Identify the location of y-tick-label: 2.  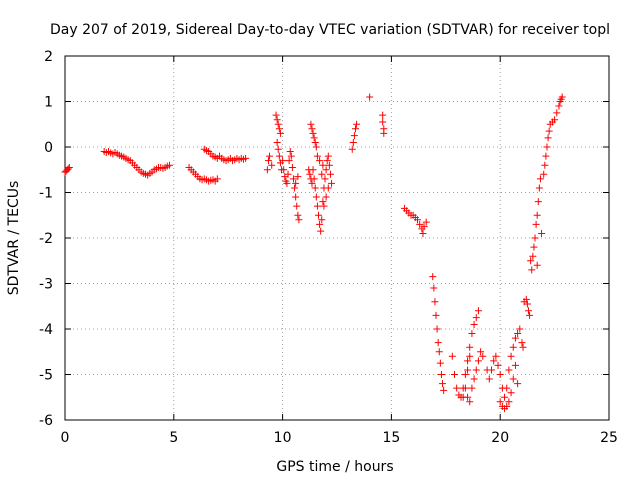
(48, 57).